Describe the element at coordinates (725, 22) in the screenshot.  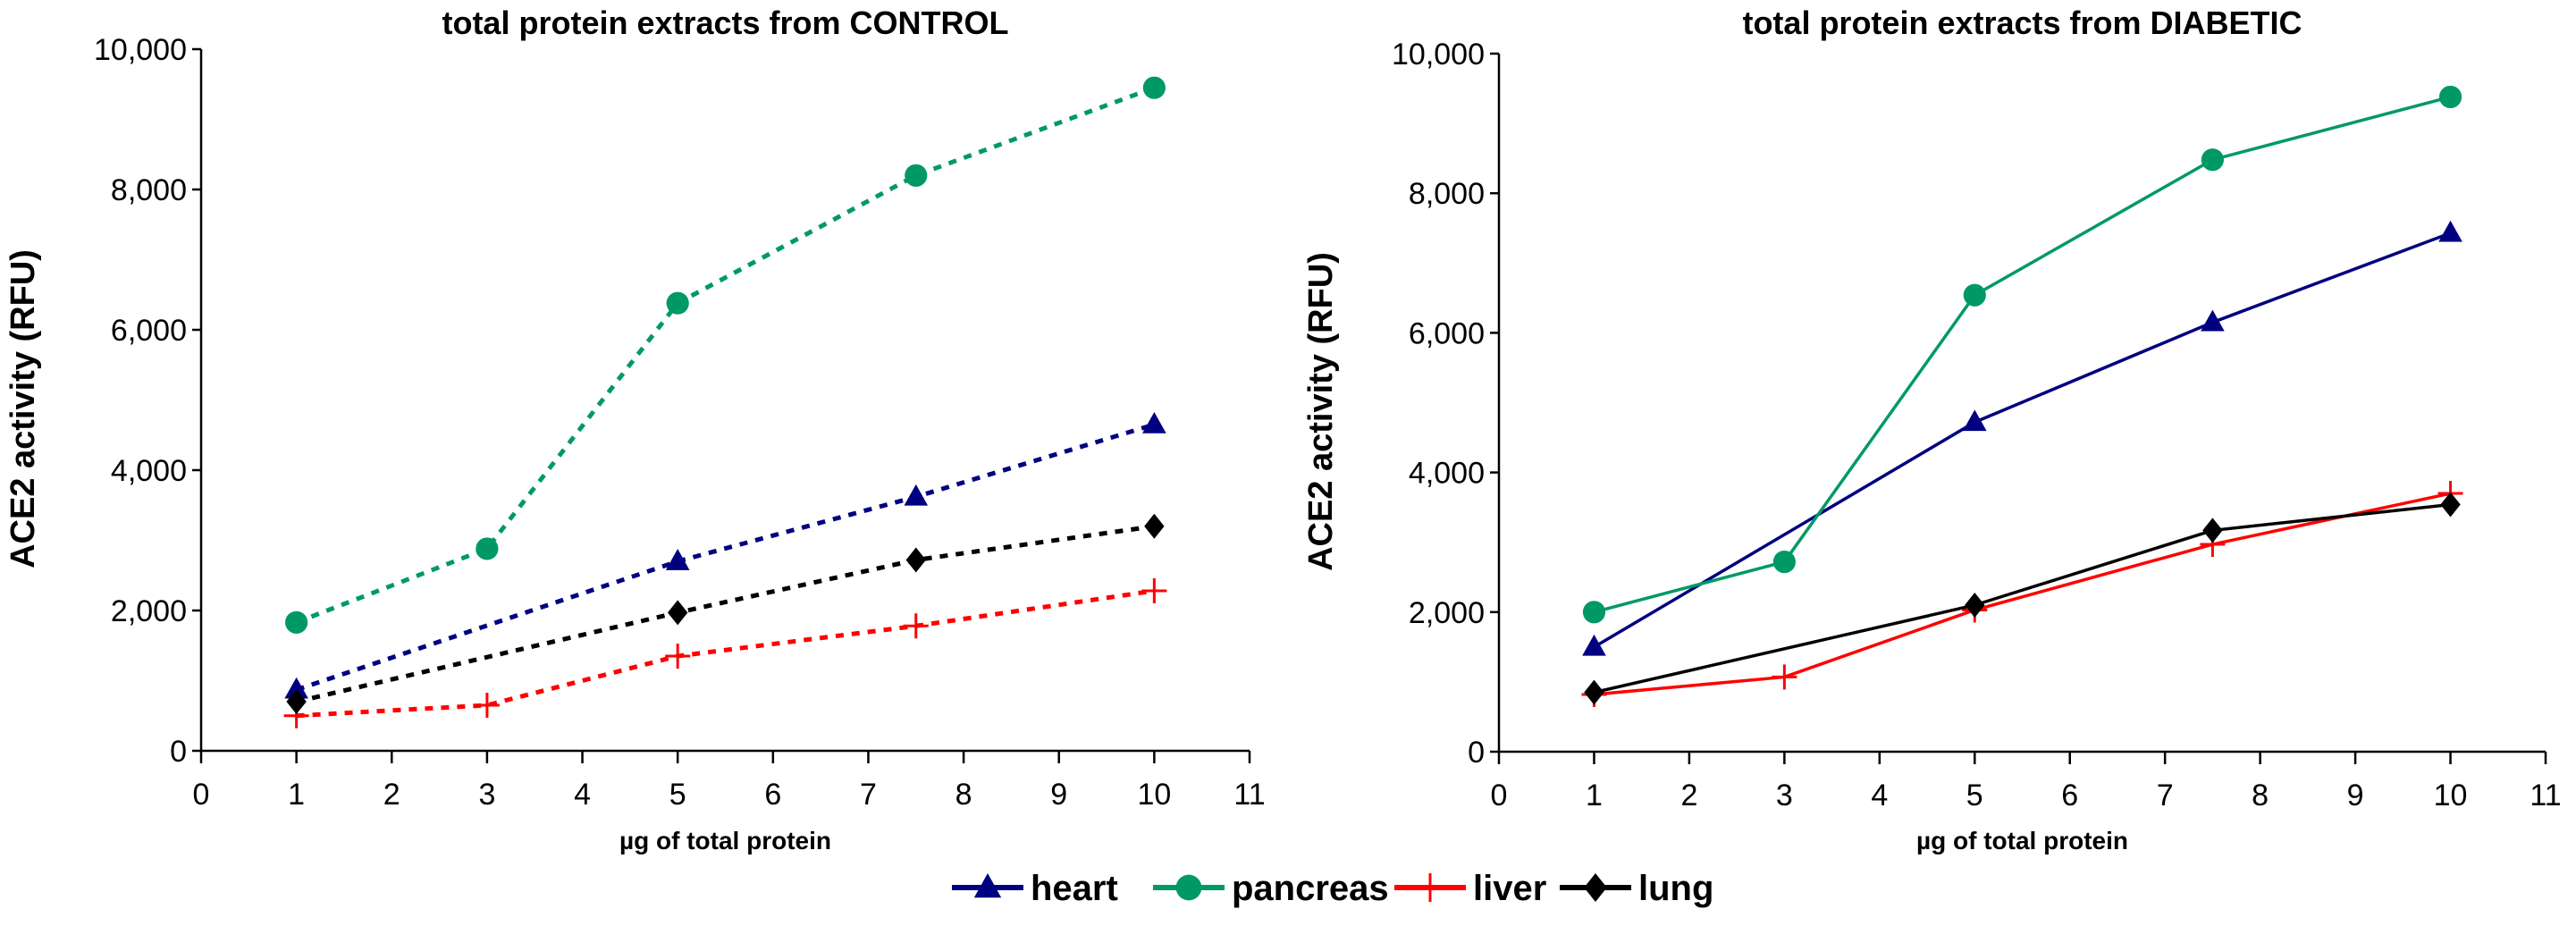
I see `chart-title: total protein extracts from CONTROL` at that location.